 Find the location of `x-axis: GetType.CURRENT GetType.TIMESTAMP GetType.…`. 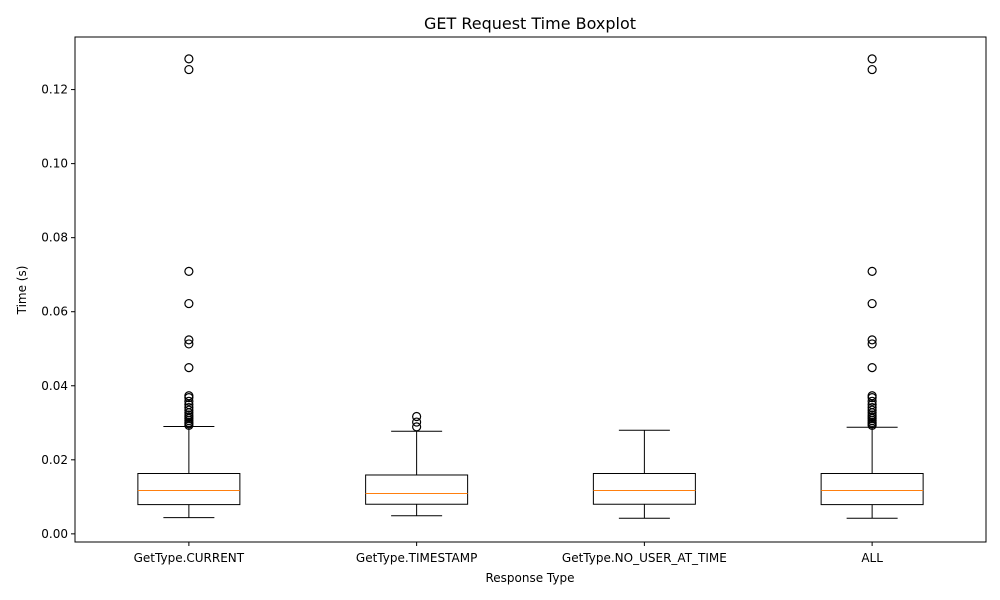

x-axis: GetType.CURRENT GetType.TIMESTAMP GetType.… is located at coordinates (508, 553).